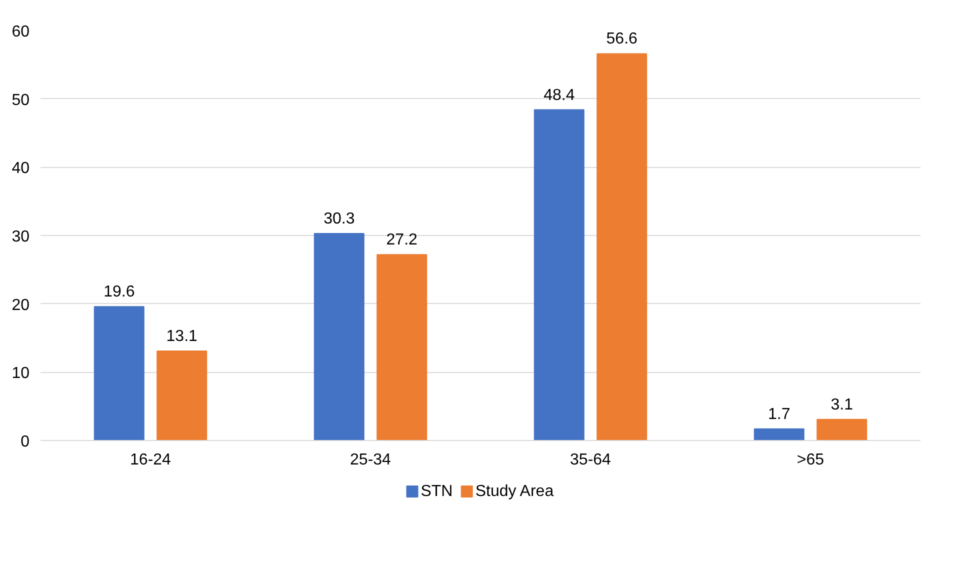 This screenshot has height=581, width=955. What do you see at coordinates (514, 491) in the screenshot?
I see `legend-label: Study Area` at bounding box center [514, 491].